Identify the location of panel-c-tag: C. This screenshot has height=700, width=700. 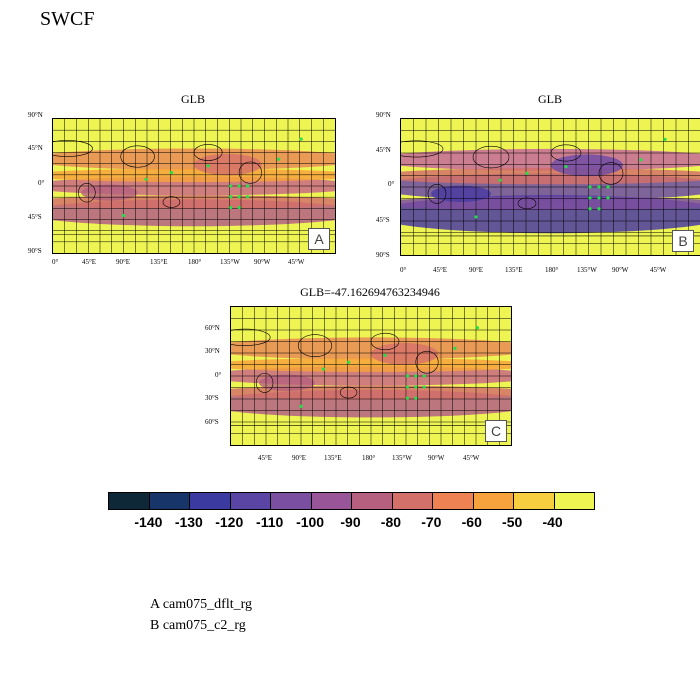
(496, 431).